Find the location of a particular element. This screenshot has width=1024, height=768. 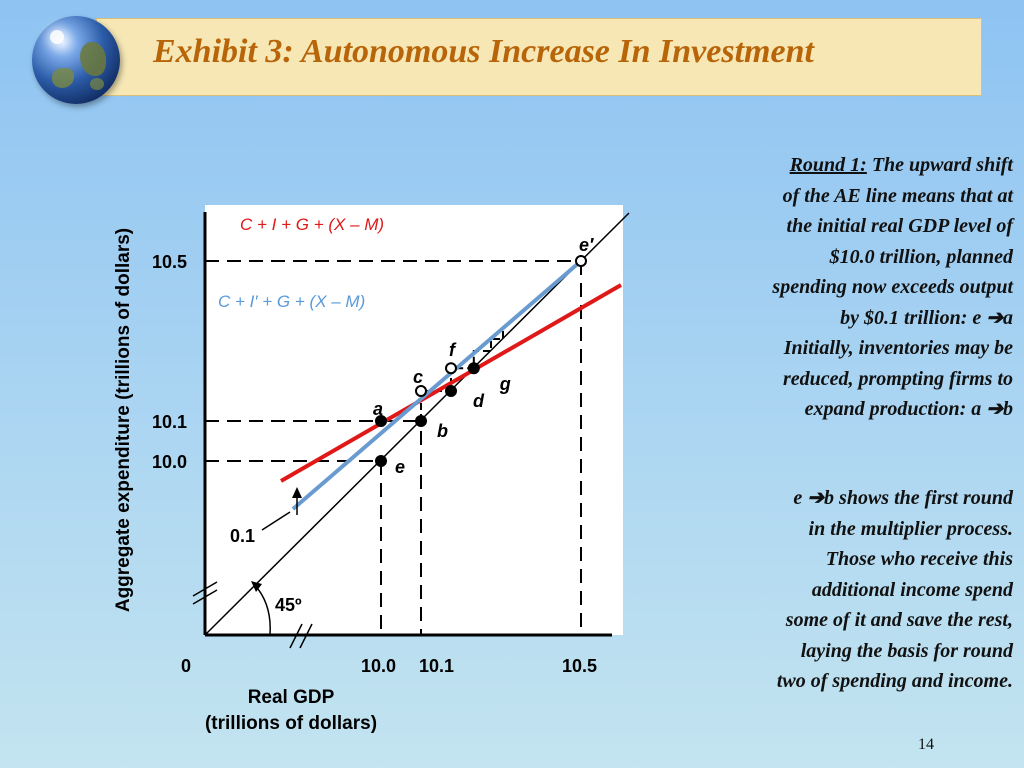

y-tick-label: 10.0 is located at coordinates (169, 462).